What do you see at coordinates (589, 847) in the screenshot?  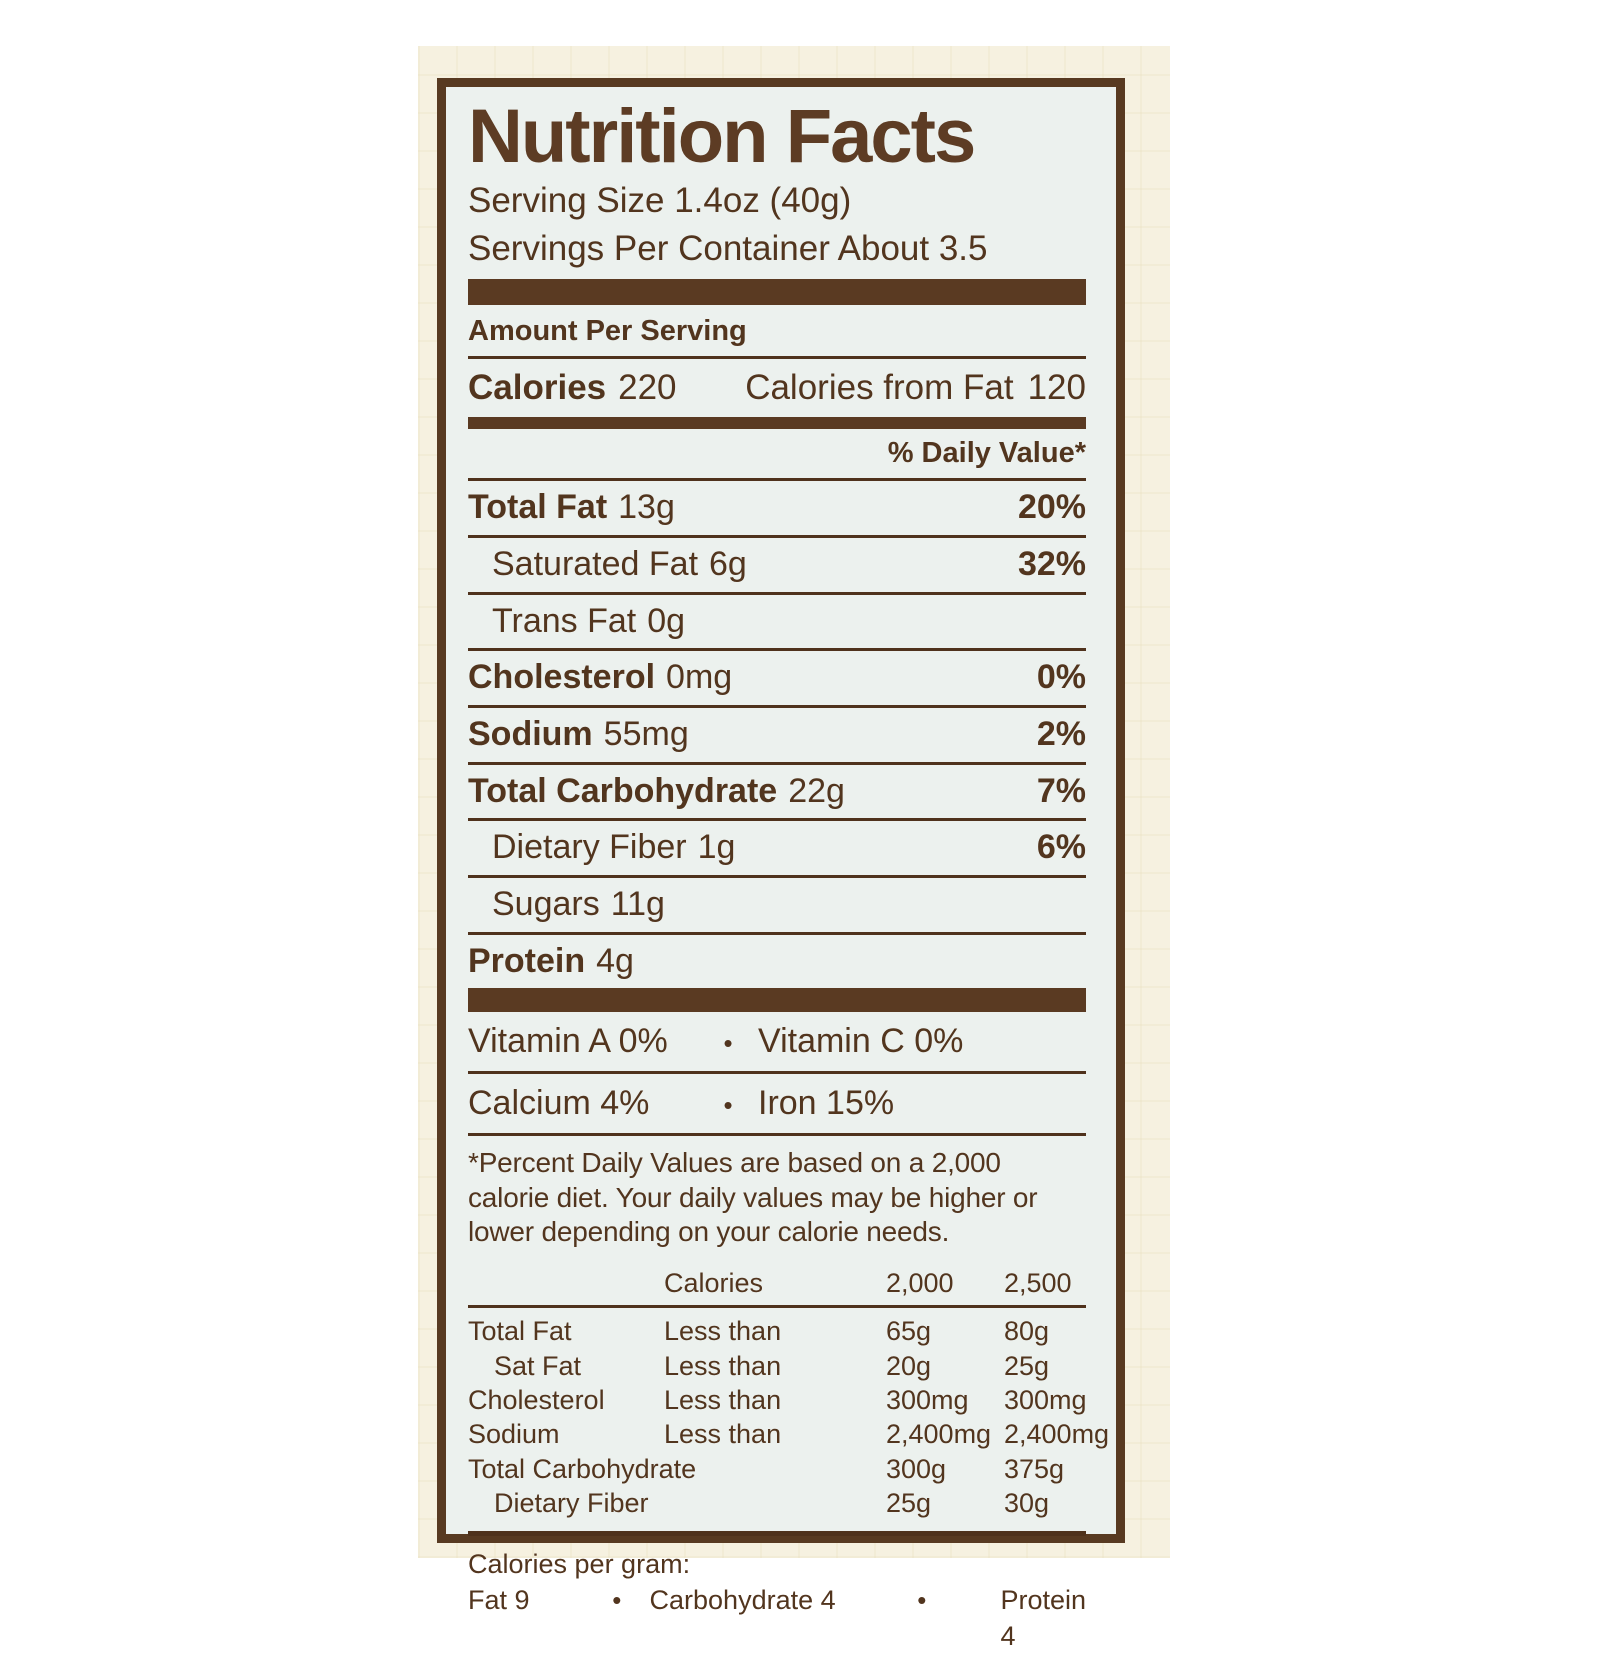 I see `nutrient-name: Dietary Fiber` at bounding box center [589, 847].